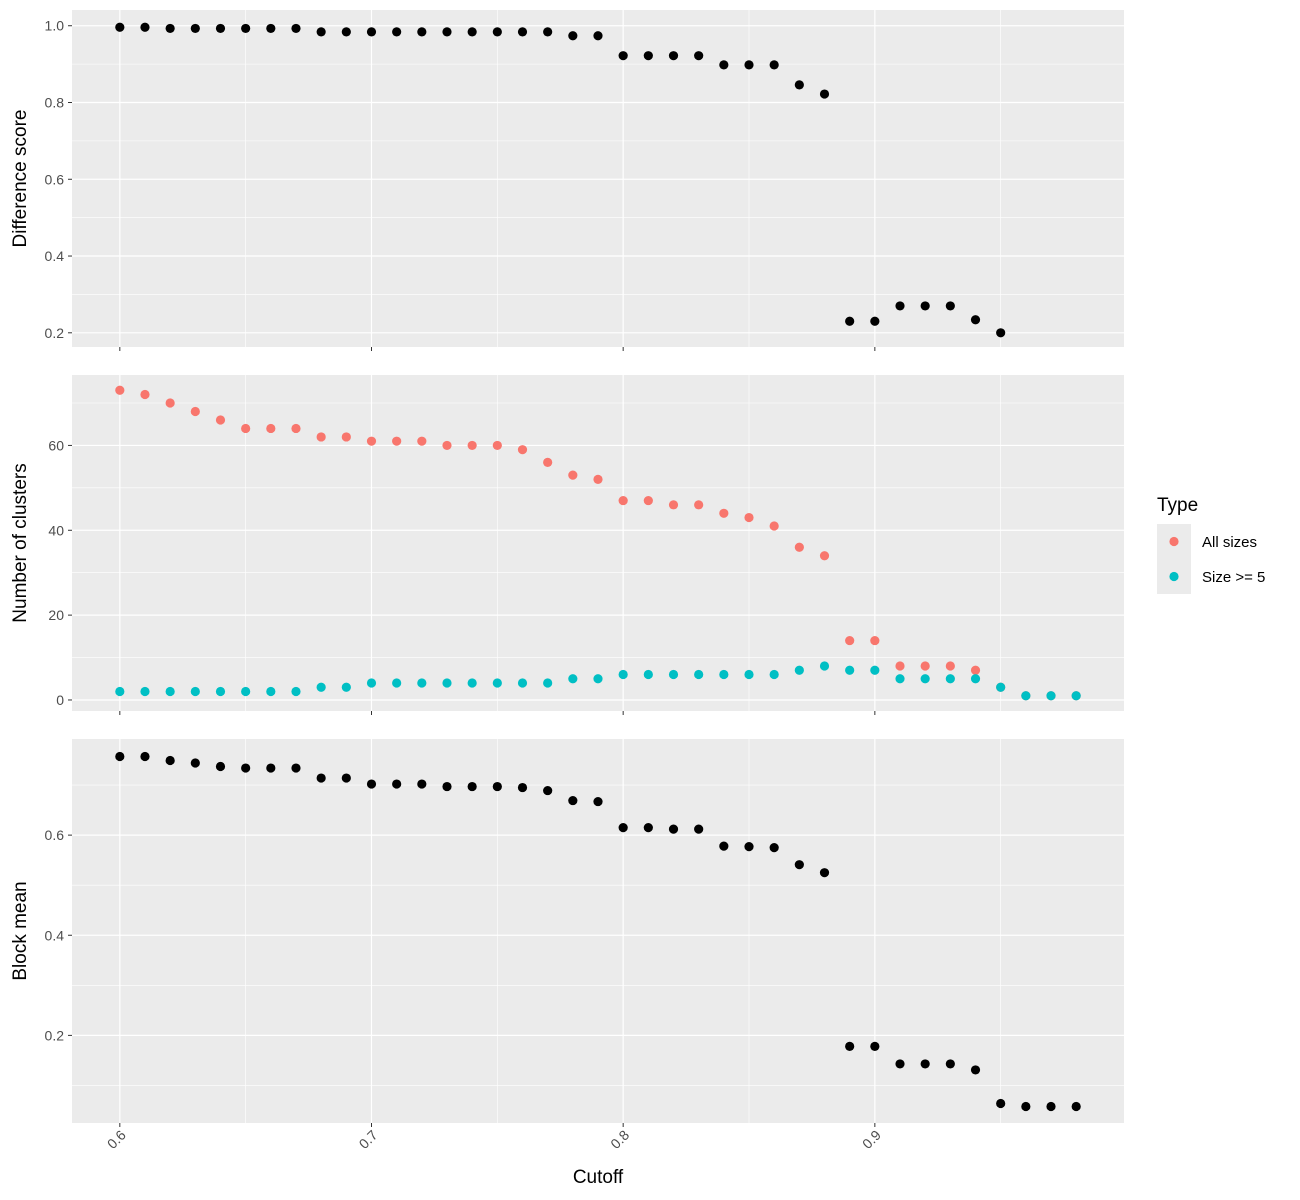 The width and height of the screenshot is (1300, 1200). What do you see at coordinates (871, 1139) in the screenshot?
I see `x-tick-label: 0.9` at bounding box center [871, 1139].